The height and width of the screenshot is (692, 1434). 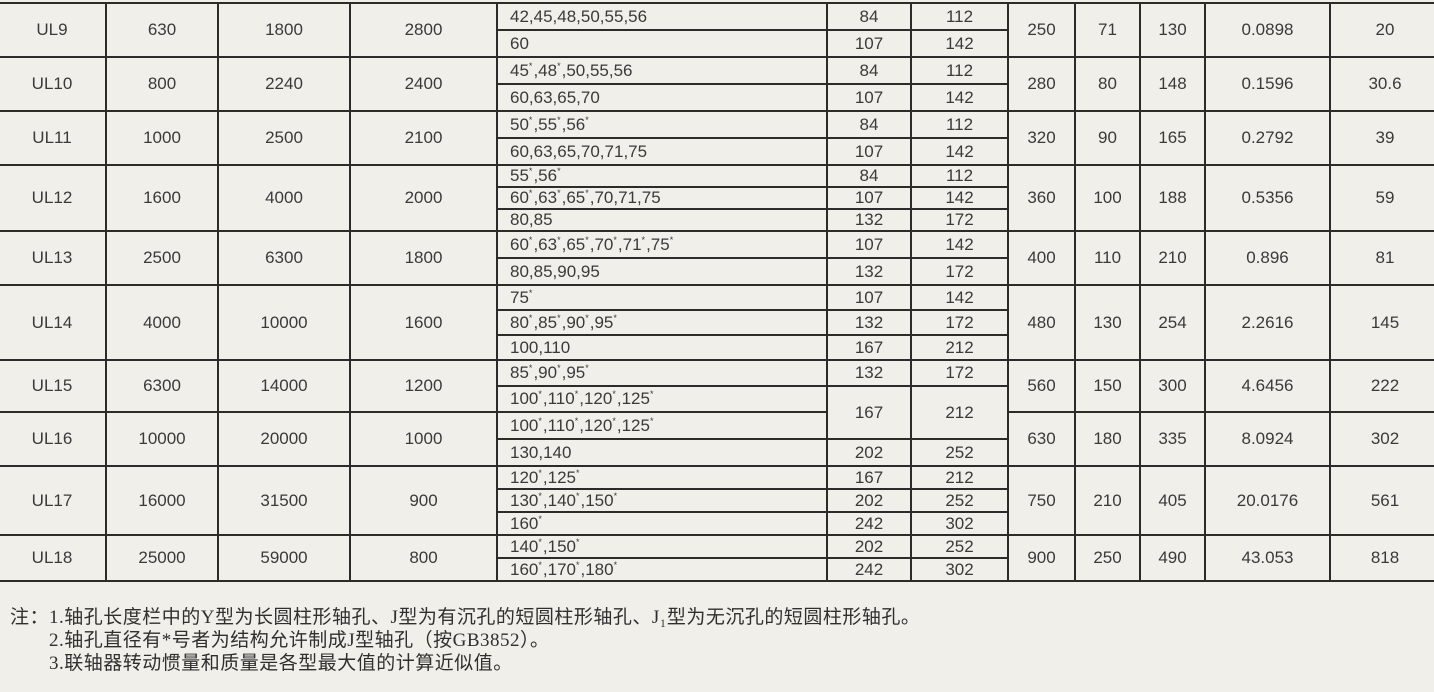 What do you see at coordinates (662, 43) in the screenshot?
I see `cell-bores: 60` at bounding box center [662, 43].